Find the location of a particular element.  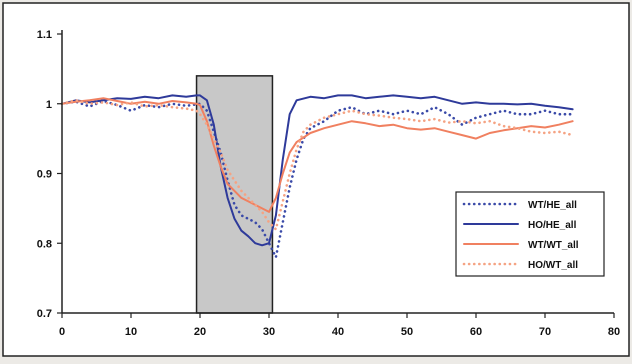

legend-label-4: HO/WT_all is located at coordinates (553, 265).